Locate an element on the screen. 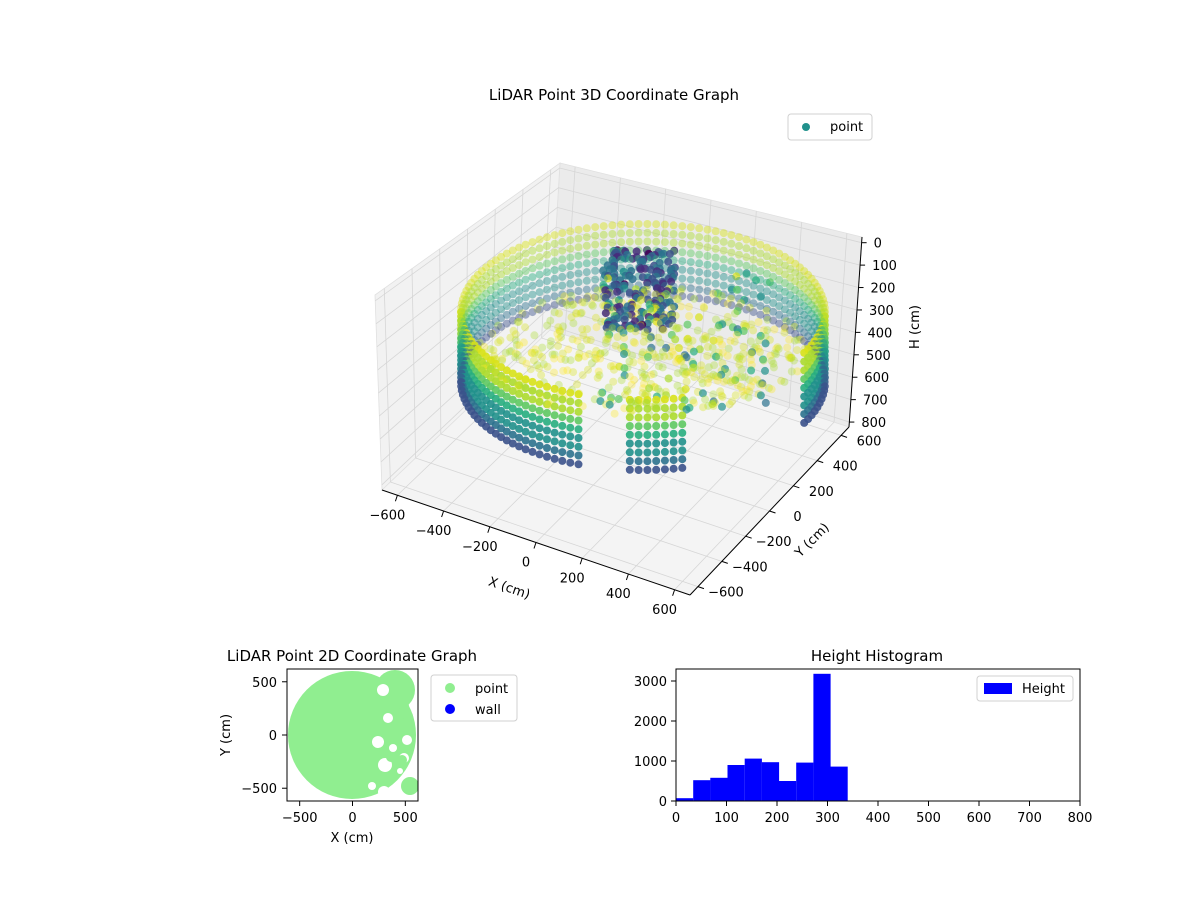 This screenshot has width=1200, height=904. scatter-2d-area is located at coordinates (353, 734).